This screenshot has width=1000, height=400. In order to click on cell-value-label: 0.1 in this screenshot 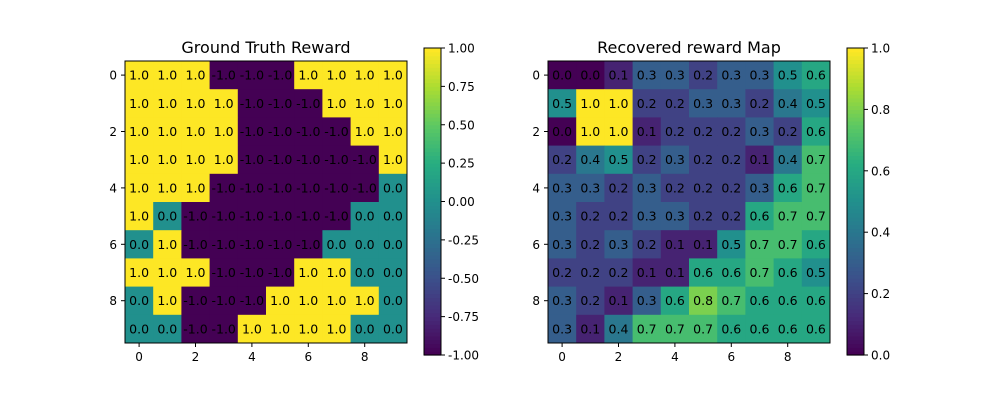, I will do `click(647, 272)`.